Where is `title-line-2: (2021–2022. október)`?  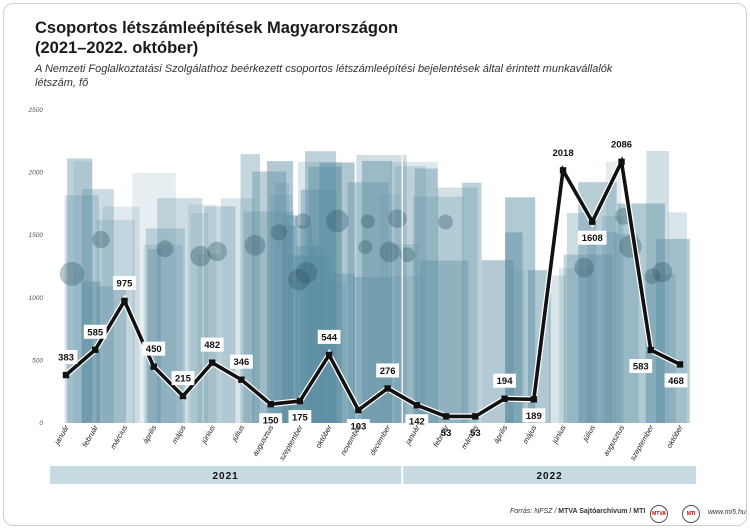 title-line-2: (2021–2022. október) is located at coordinates (117, 48).